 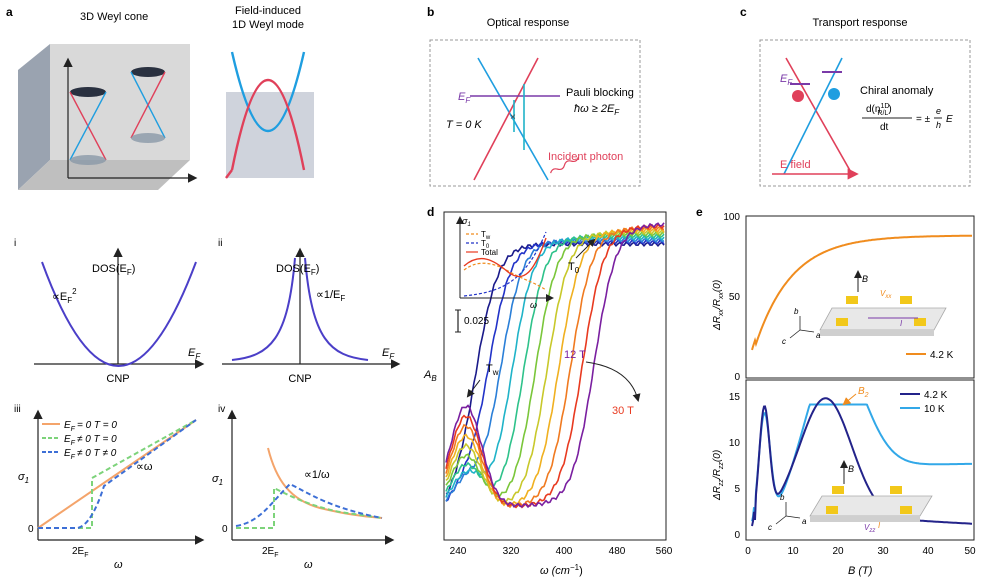 What do you see at coordinates (117, 379) in the screenshot?
I see `cnp-label-i: CNP` at bounding box center [117, 379].